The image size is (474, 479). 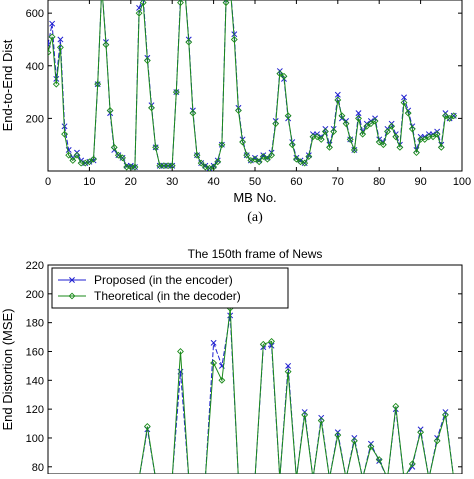 What do you see at coordinates (38, 468) in the screenshot?
I see `y-tick-label: 80` at bounding box center [38, 468].